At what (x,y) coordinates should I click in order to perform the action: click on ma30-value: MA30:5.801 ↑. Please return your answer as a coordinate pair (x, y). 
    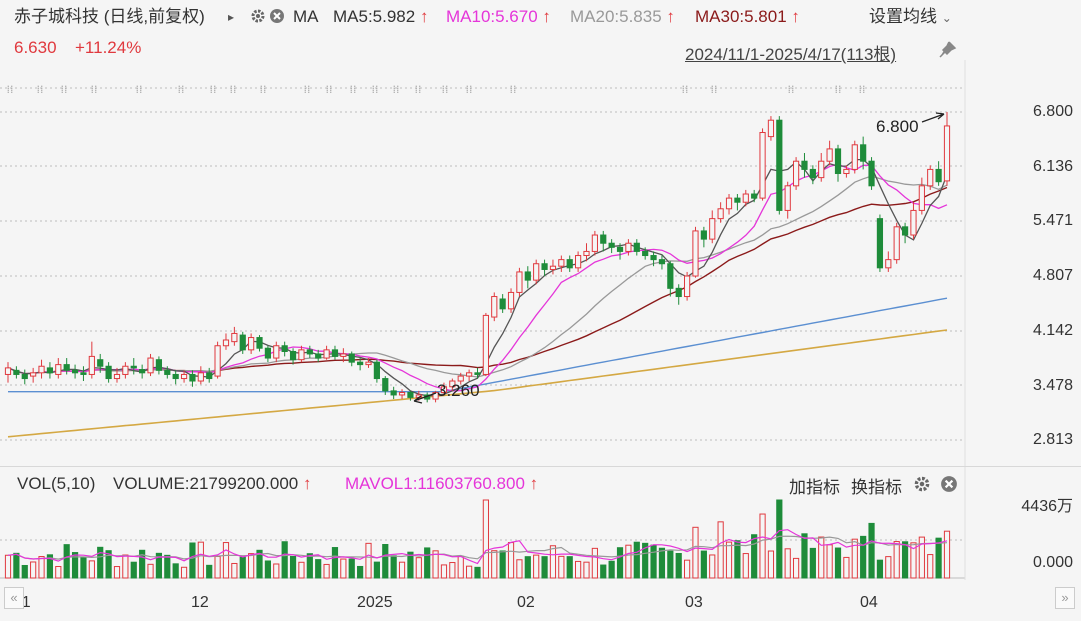
    Looking at the image, I should click on (747, 16).